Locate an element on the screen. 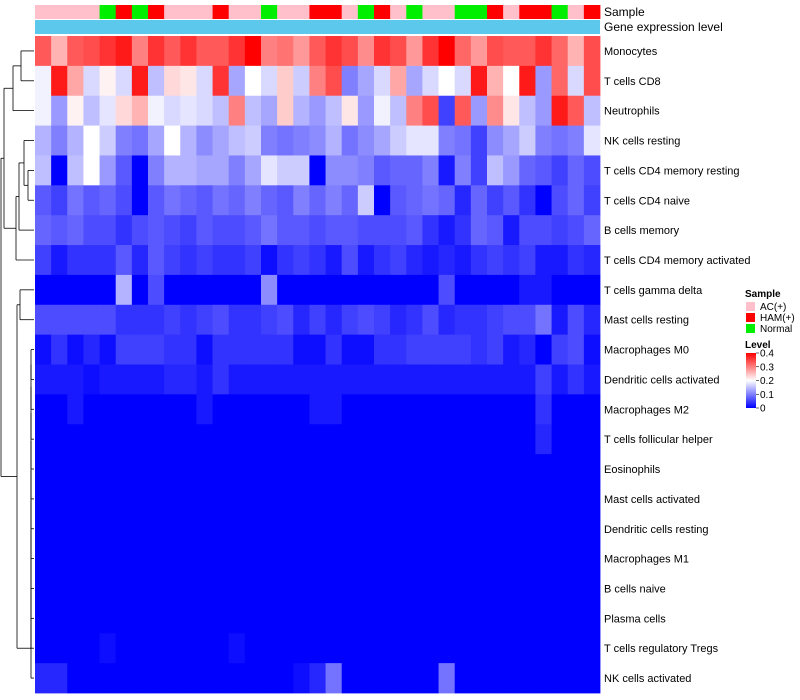  legend-level-tick-label: 0.2 is located at coordinates (767, 381).